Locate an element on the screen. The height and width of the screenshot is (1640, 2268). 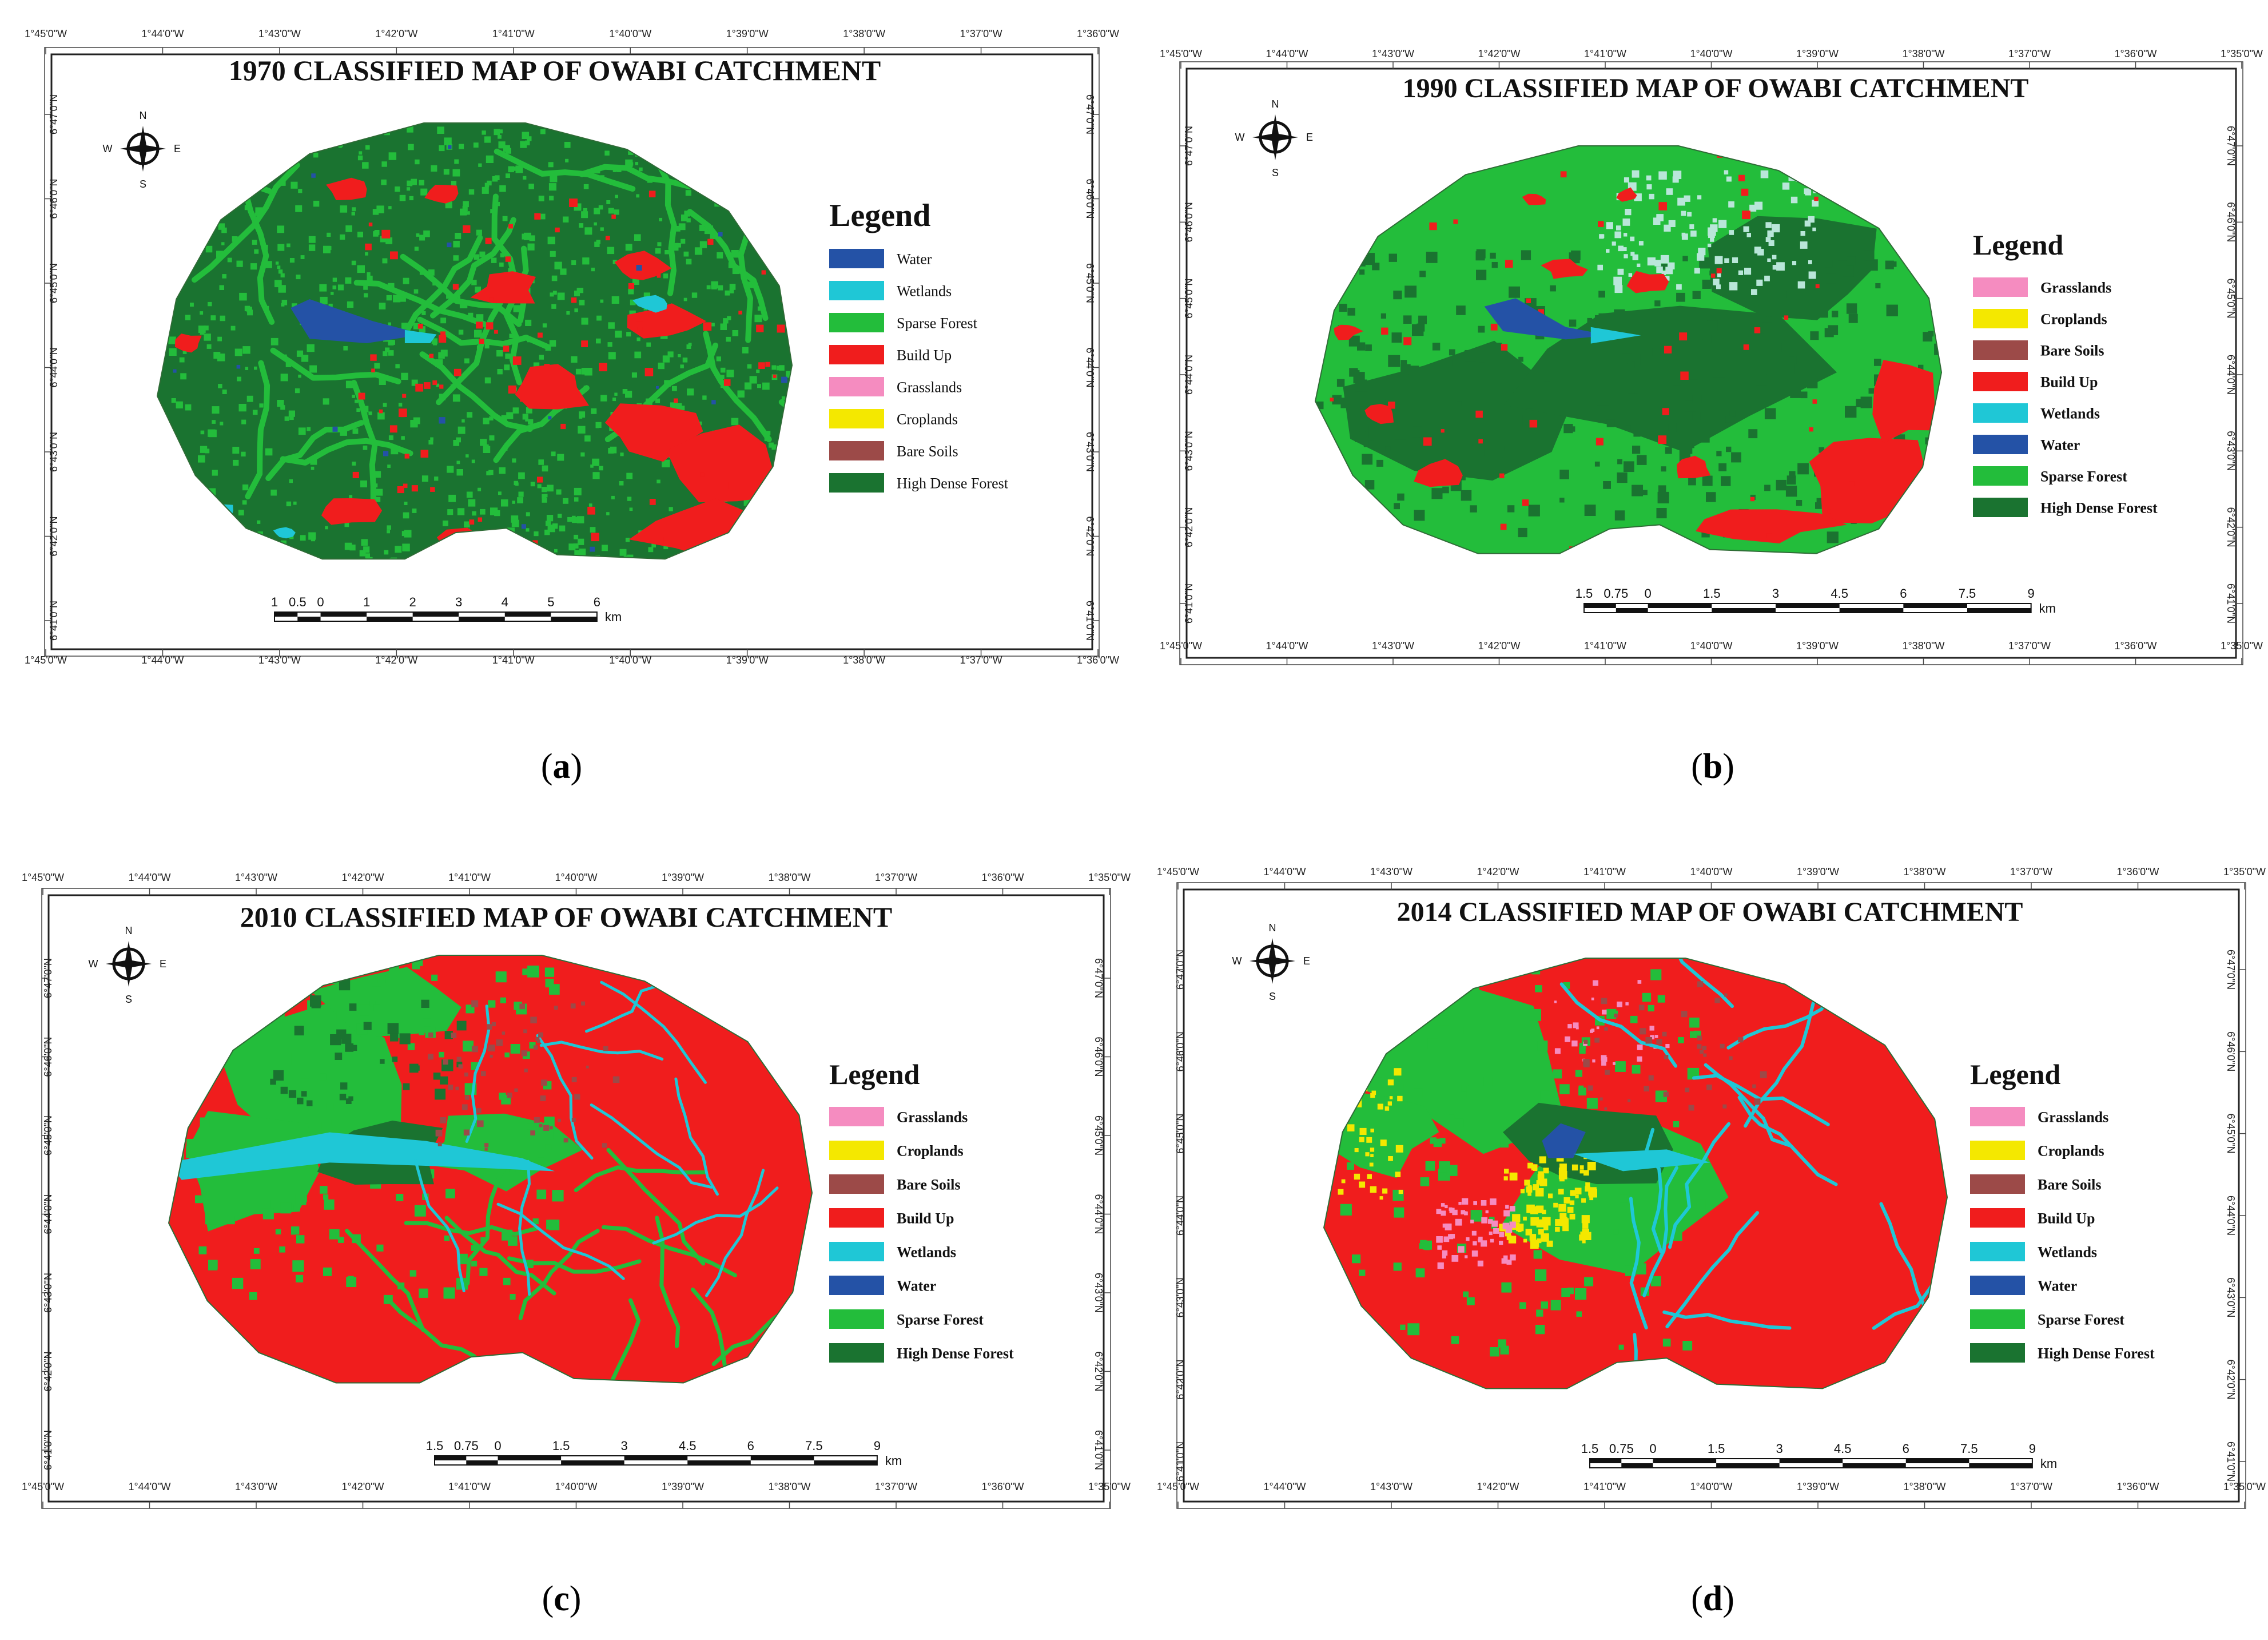
longitude-label-bottom: 1°37'0"W is located at coordinates (2031, 1486).